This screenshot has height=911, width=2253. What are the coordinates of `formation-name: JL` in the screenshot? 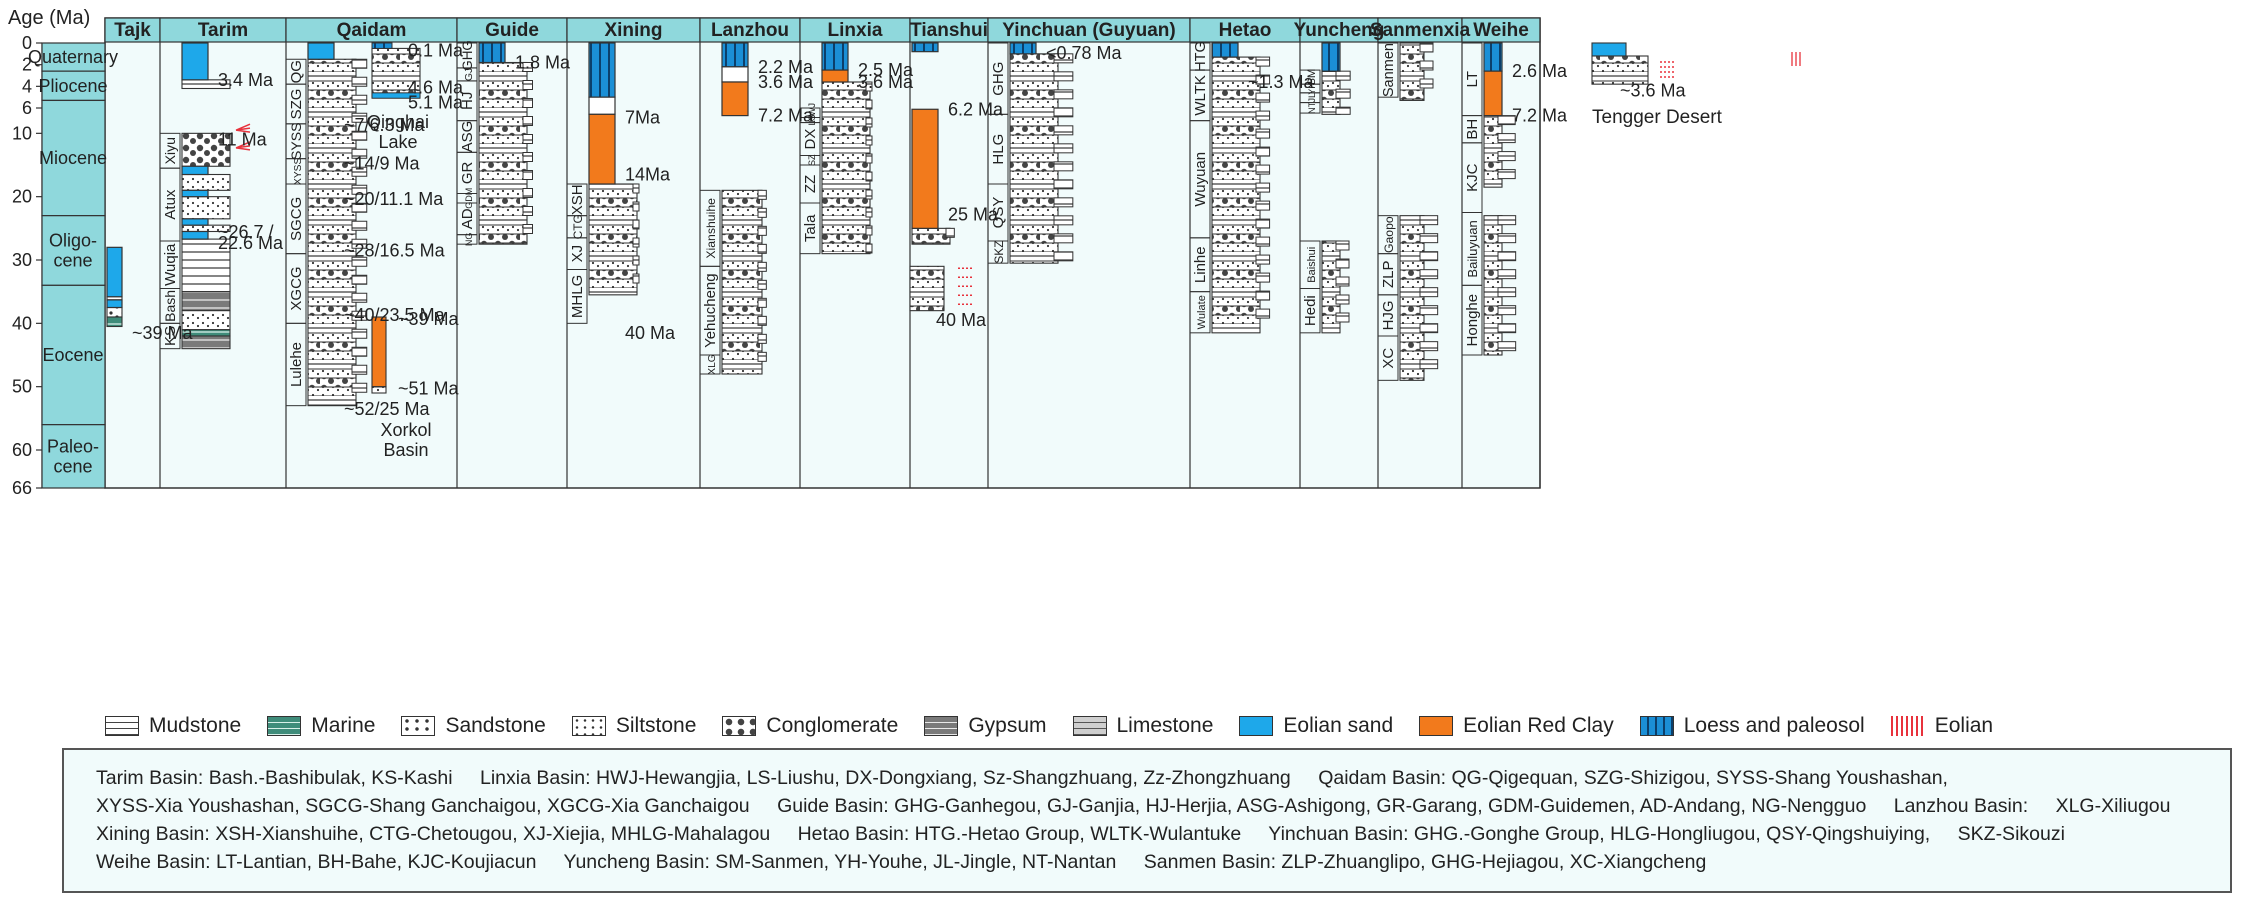 It's located at (1312, 98).